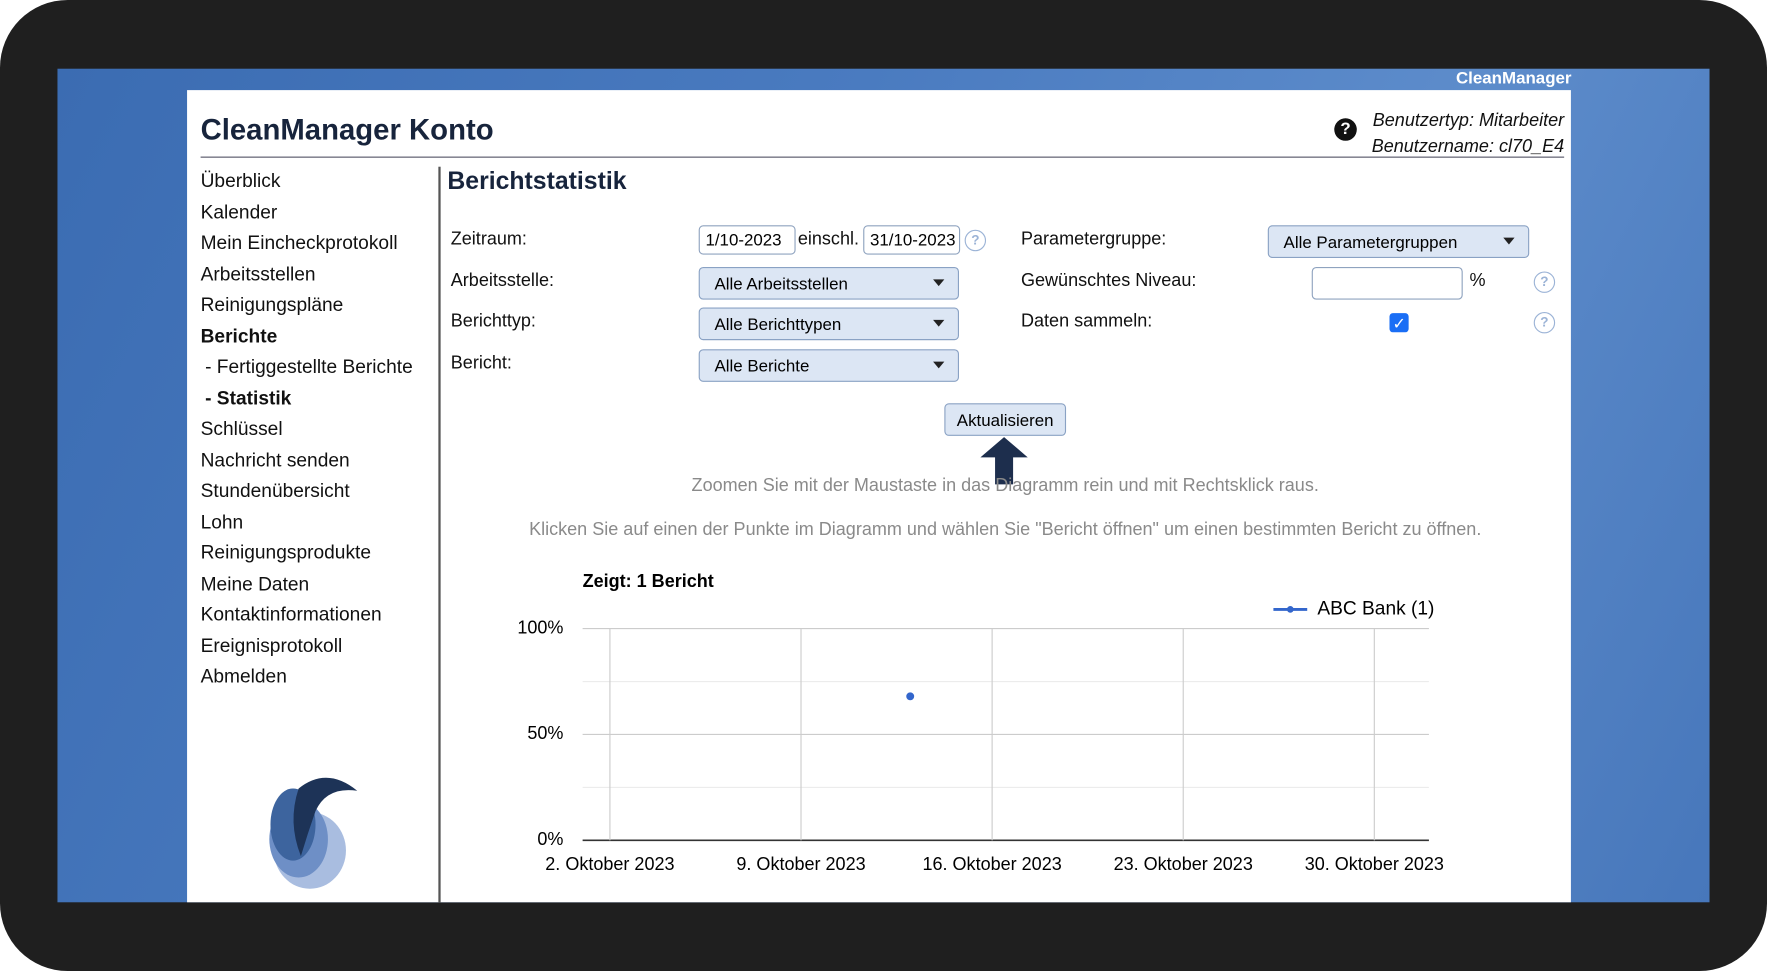 This screenshot has width=1767, height=971. What do you see at coordinates (1387, 283) in the screenshot?
I see `number-input` at bounding box center [1387, 283].